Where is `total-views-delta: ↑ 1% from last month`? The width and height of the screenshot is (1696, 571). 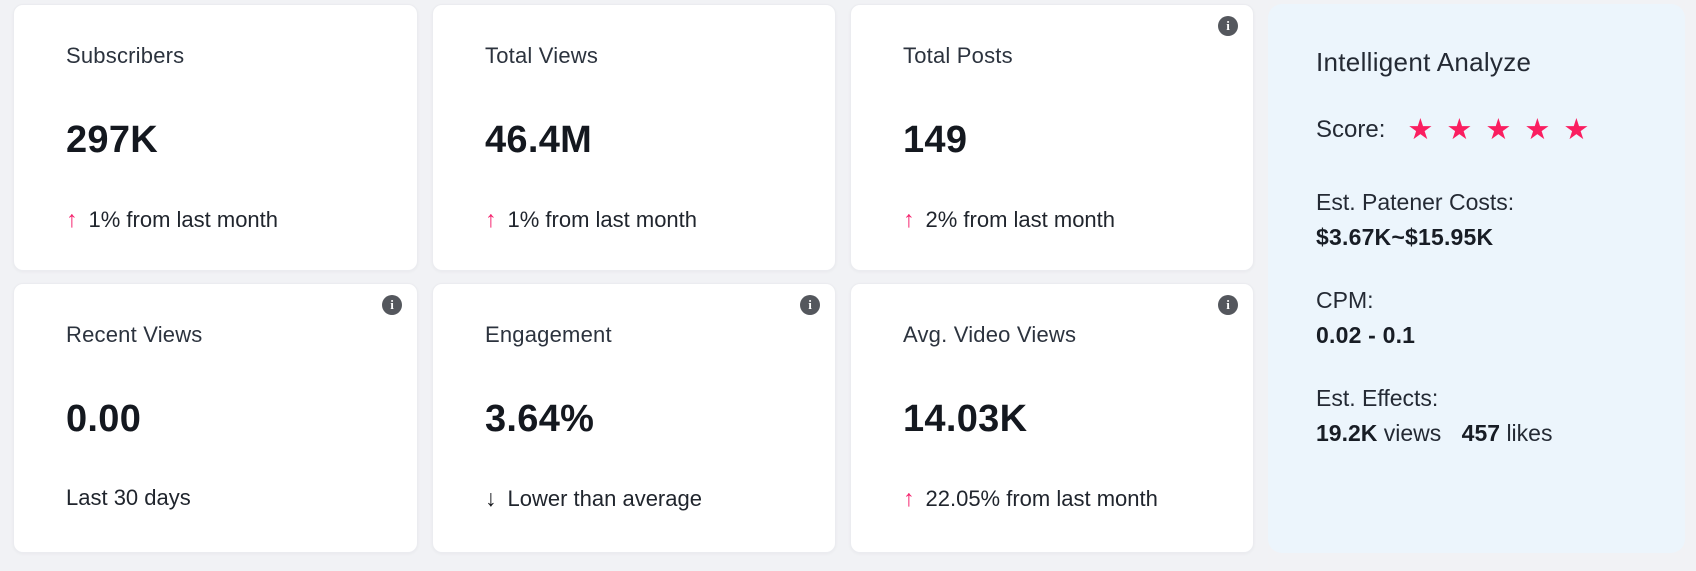
total-views-delta: ↑ 1% from last month is located at coordinates (635, 219).